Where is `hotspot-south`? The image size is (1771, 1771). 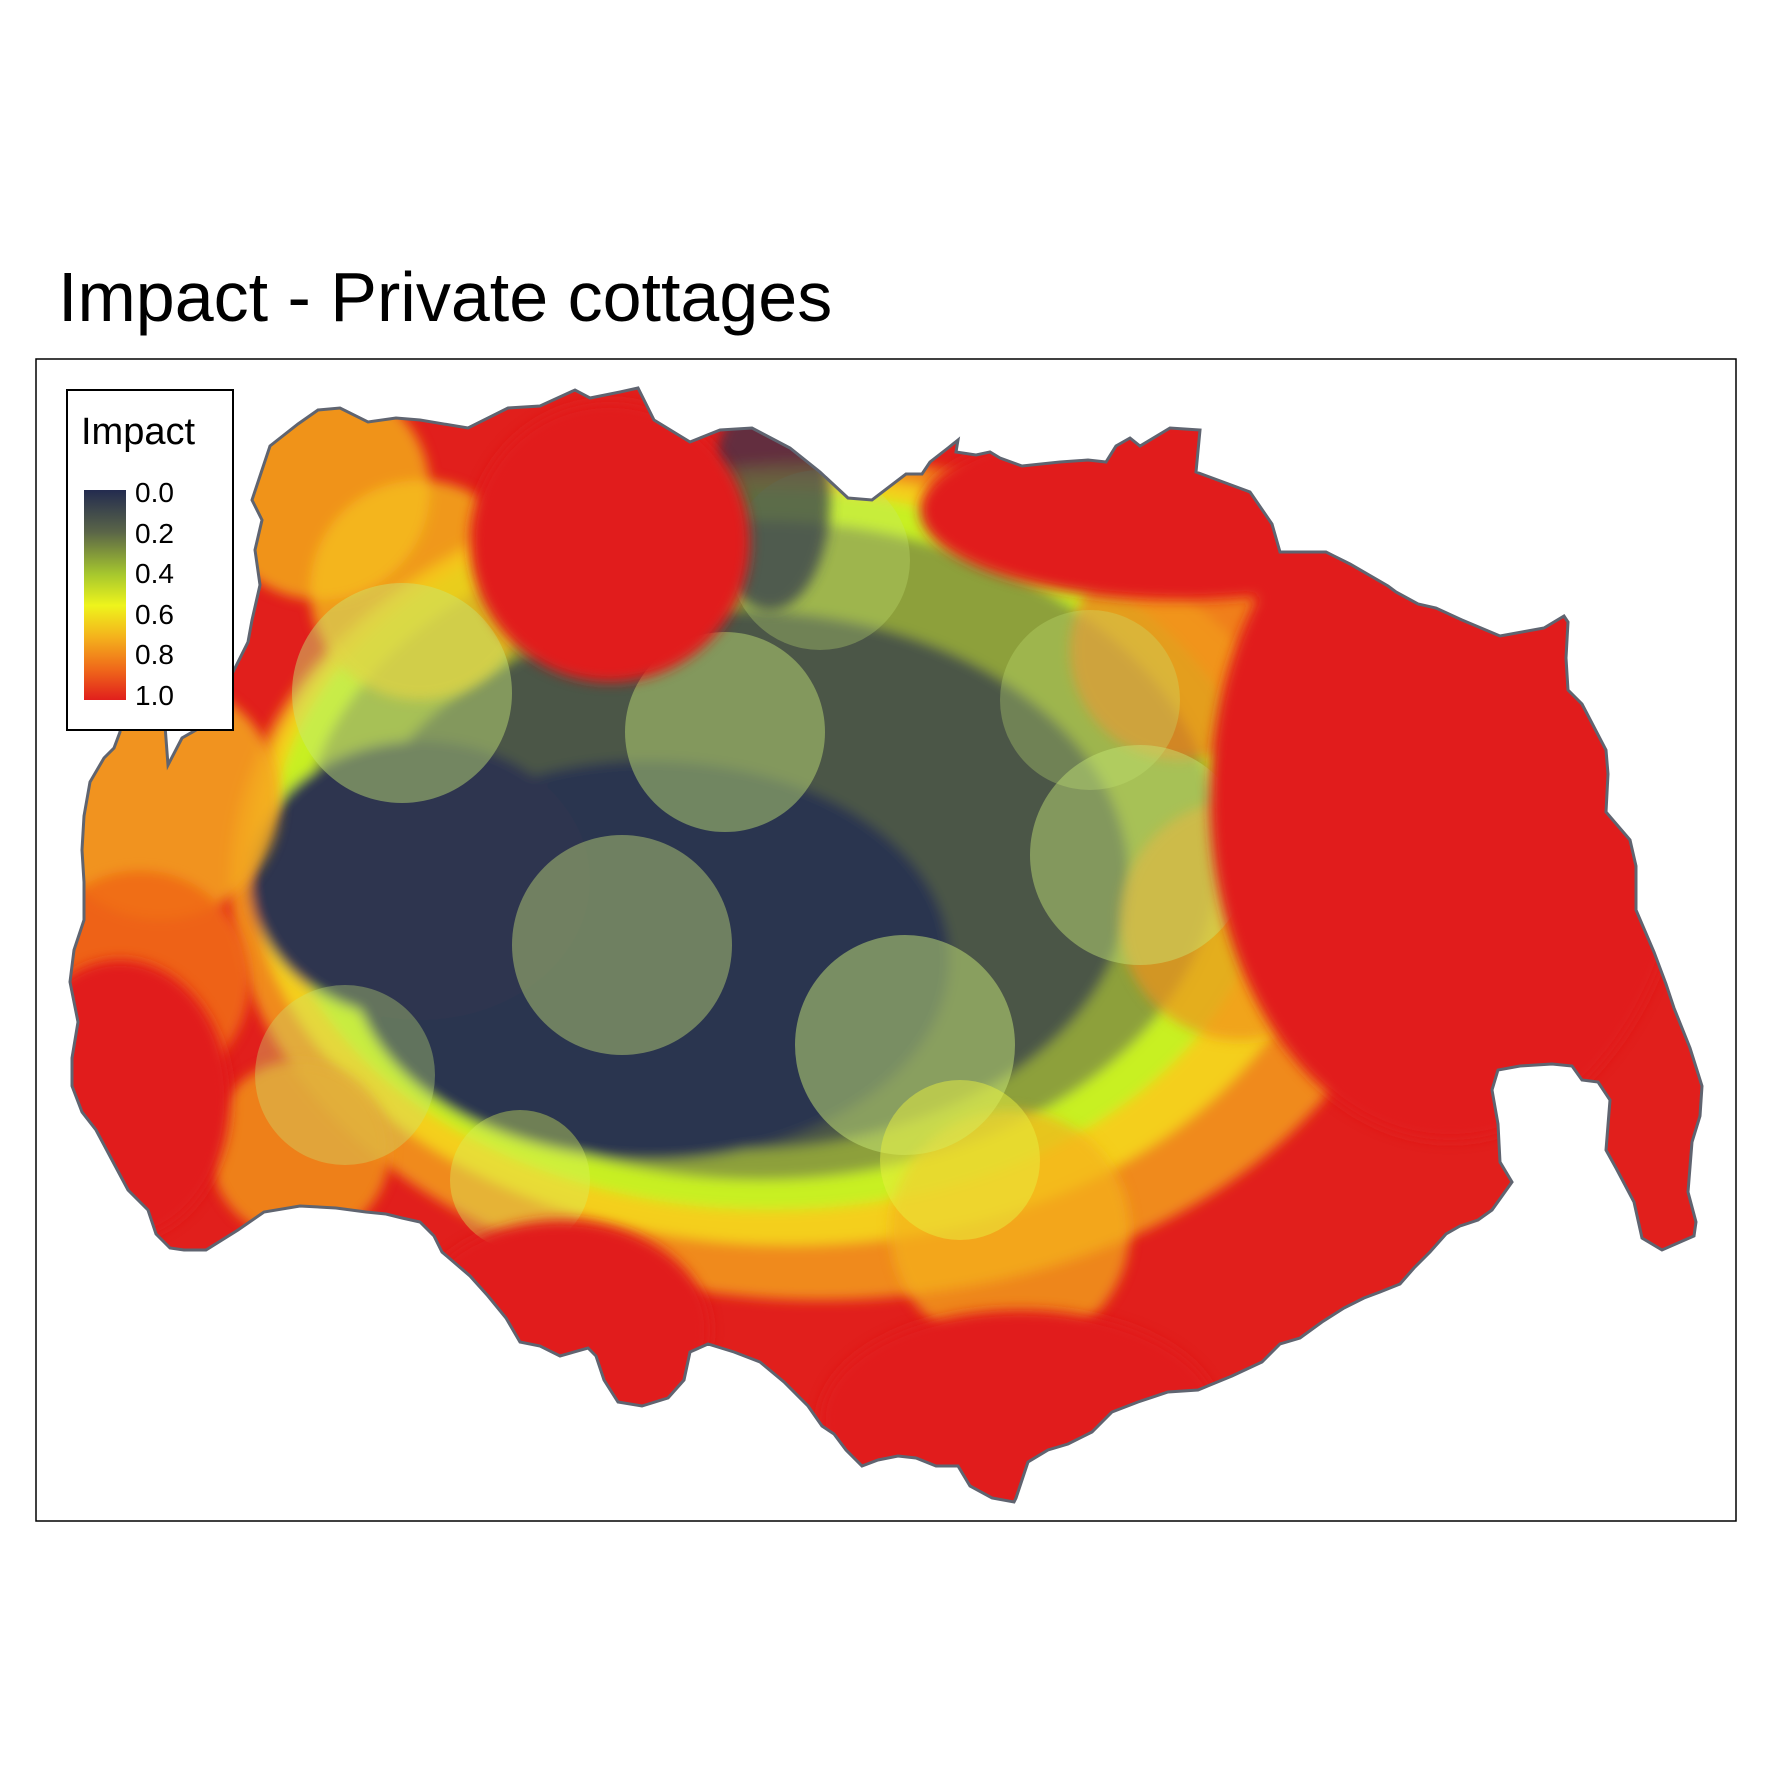 hotspot-south is located at coordinates (560, 1330).